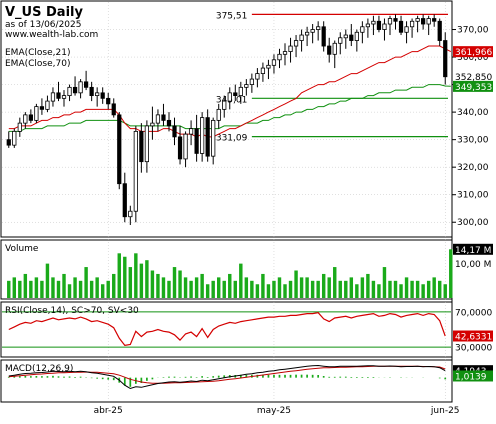 Image resolution: width=496 pixels, height=424 pixels. I want to click on macd-tag: 1,0139, so click(471, 377).